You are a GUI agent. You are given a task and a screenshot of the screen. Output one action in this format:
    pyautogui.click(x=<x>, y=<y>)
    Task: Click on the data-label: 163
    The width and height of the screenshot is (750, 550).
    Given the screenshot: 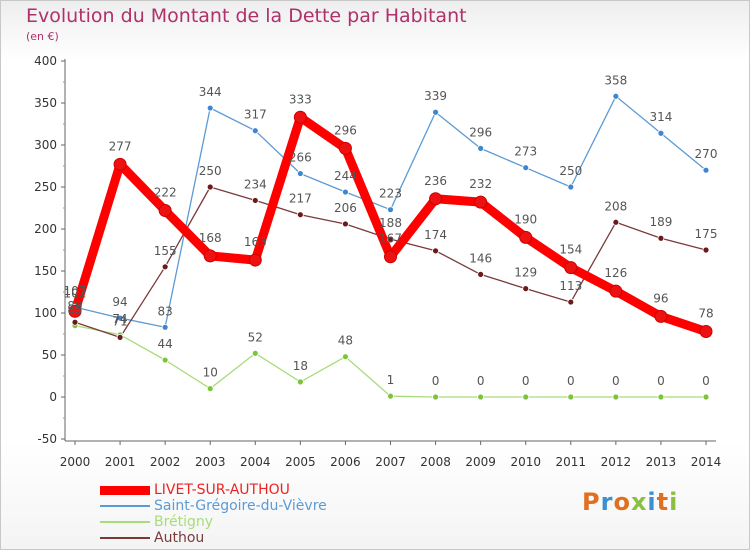 What is the action you would take?
    pyautogui.click(x=255, y=242)
    